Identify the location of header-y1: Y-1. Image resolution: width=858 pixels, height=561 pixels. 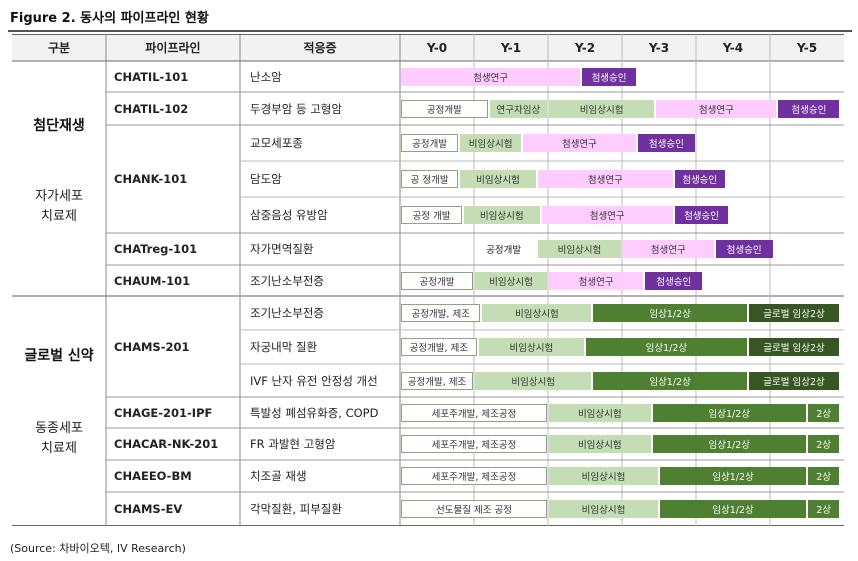
(511, 47).